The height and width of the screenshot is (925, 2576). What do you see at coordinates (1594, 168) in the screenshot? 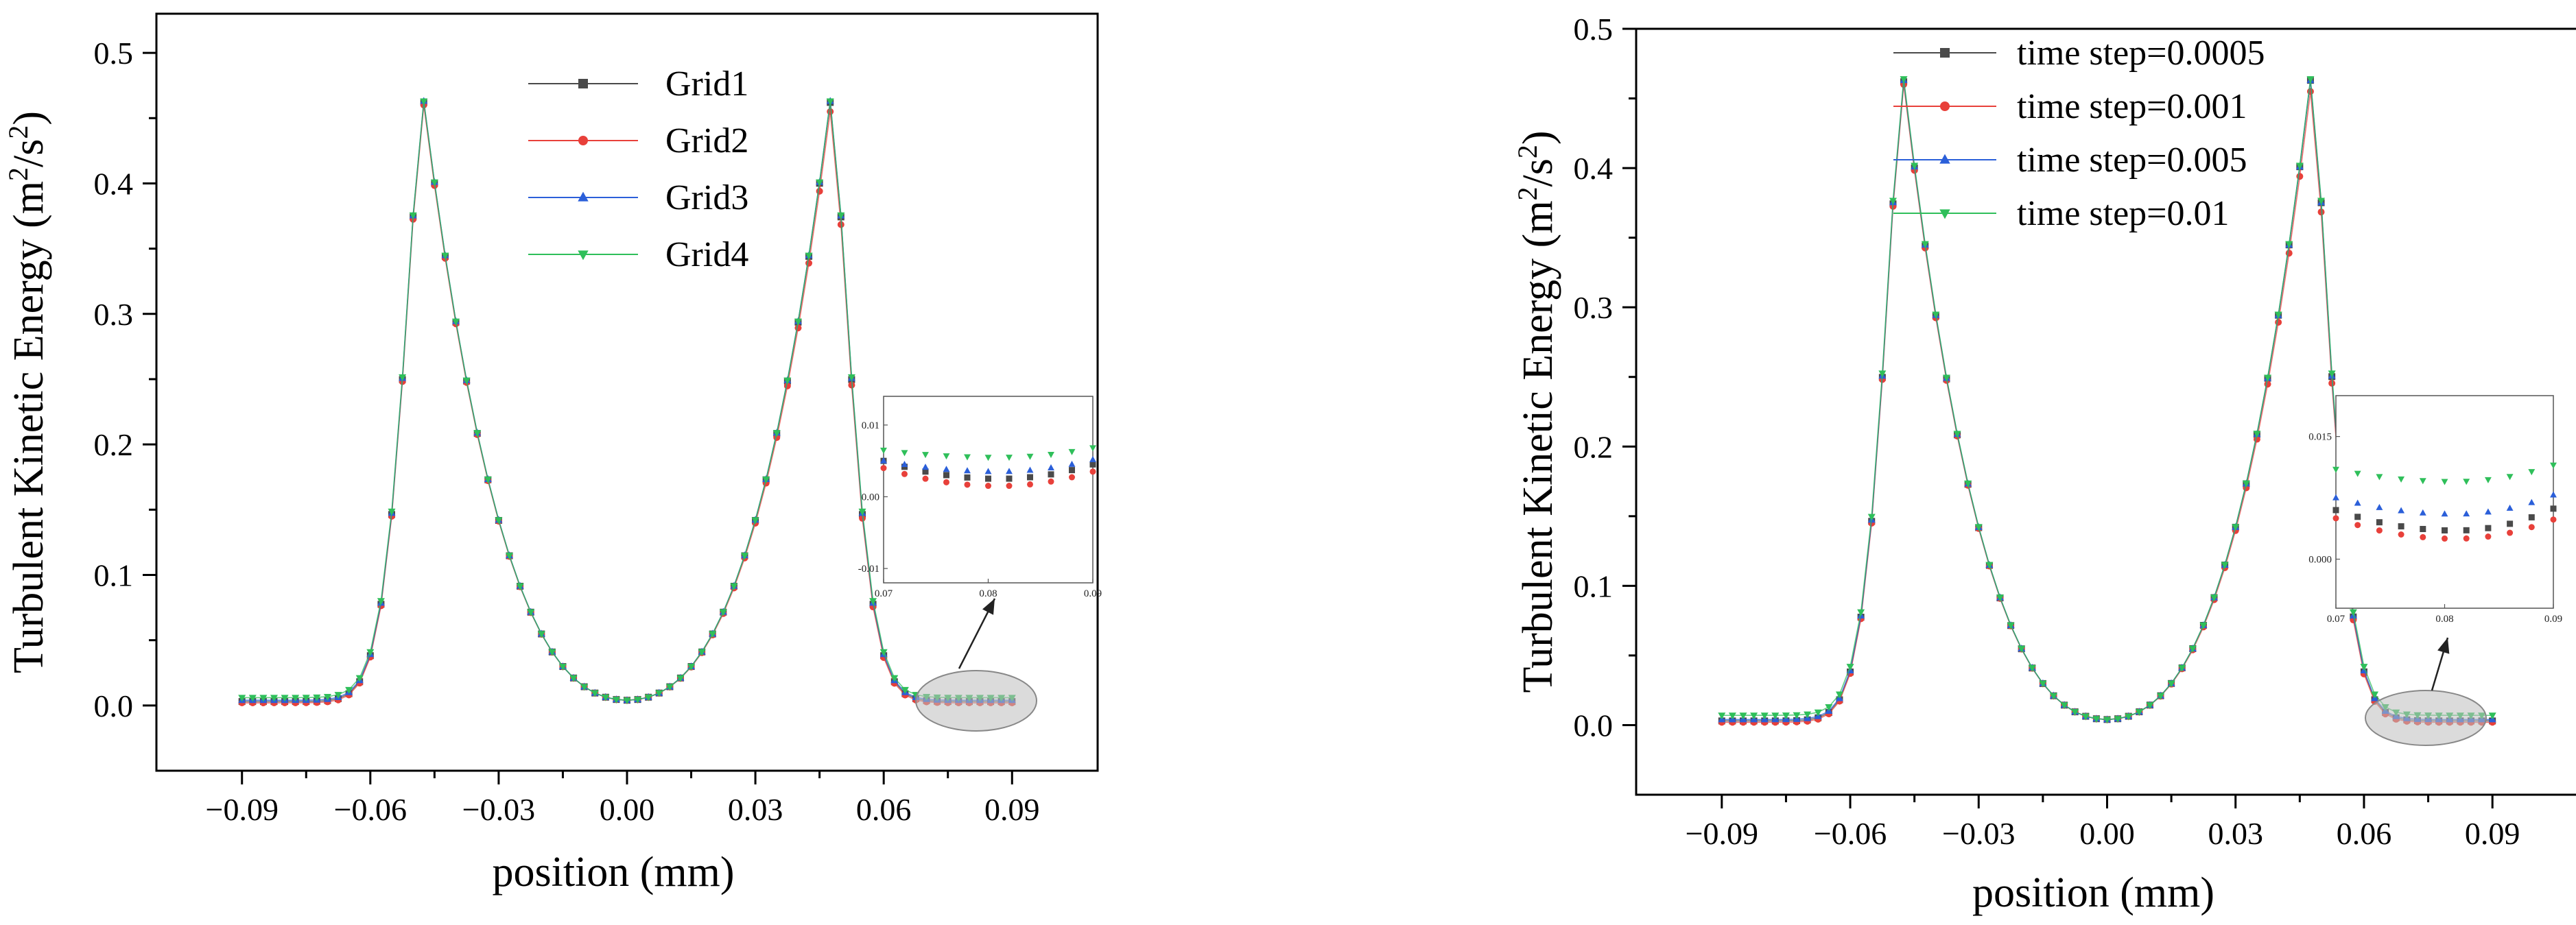
I see `y-tick-label: 0.4` at bounding box center [1594, 168].